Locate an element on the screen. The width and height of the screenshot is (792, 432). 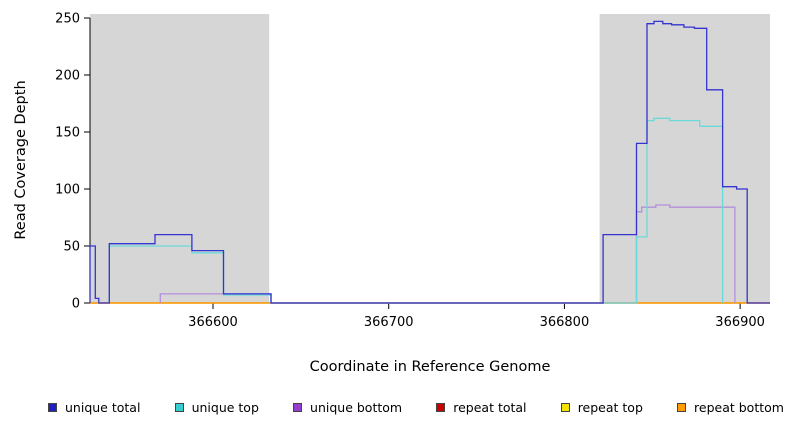
y-axis-label: Read Coverage Depth is located at coordinates (21, 160).